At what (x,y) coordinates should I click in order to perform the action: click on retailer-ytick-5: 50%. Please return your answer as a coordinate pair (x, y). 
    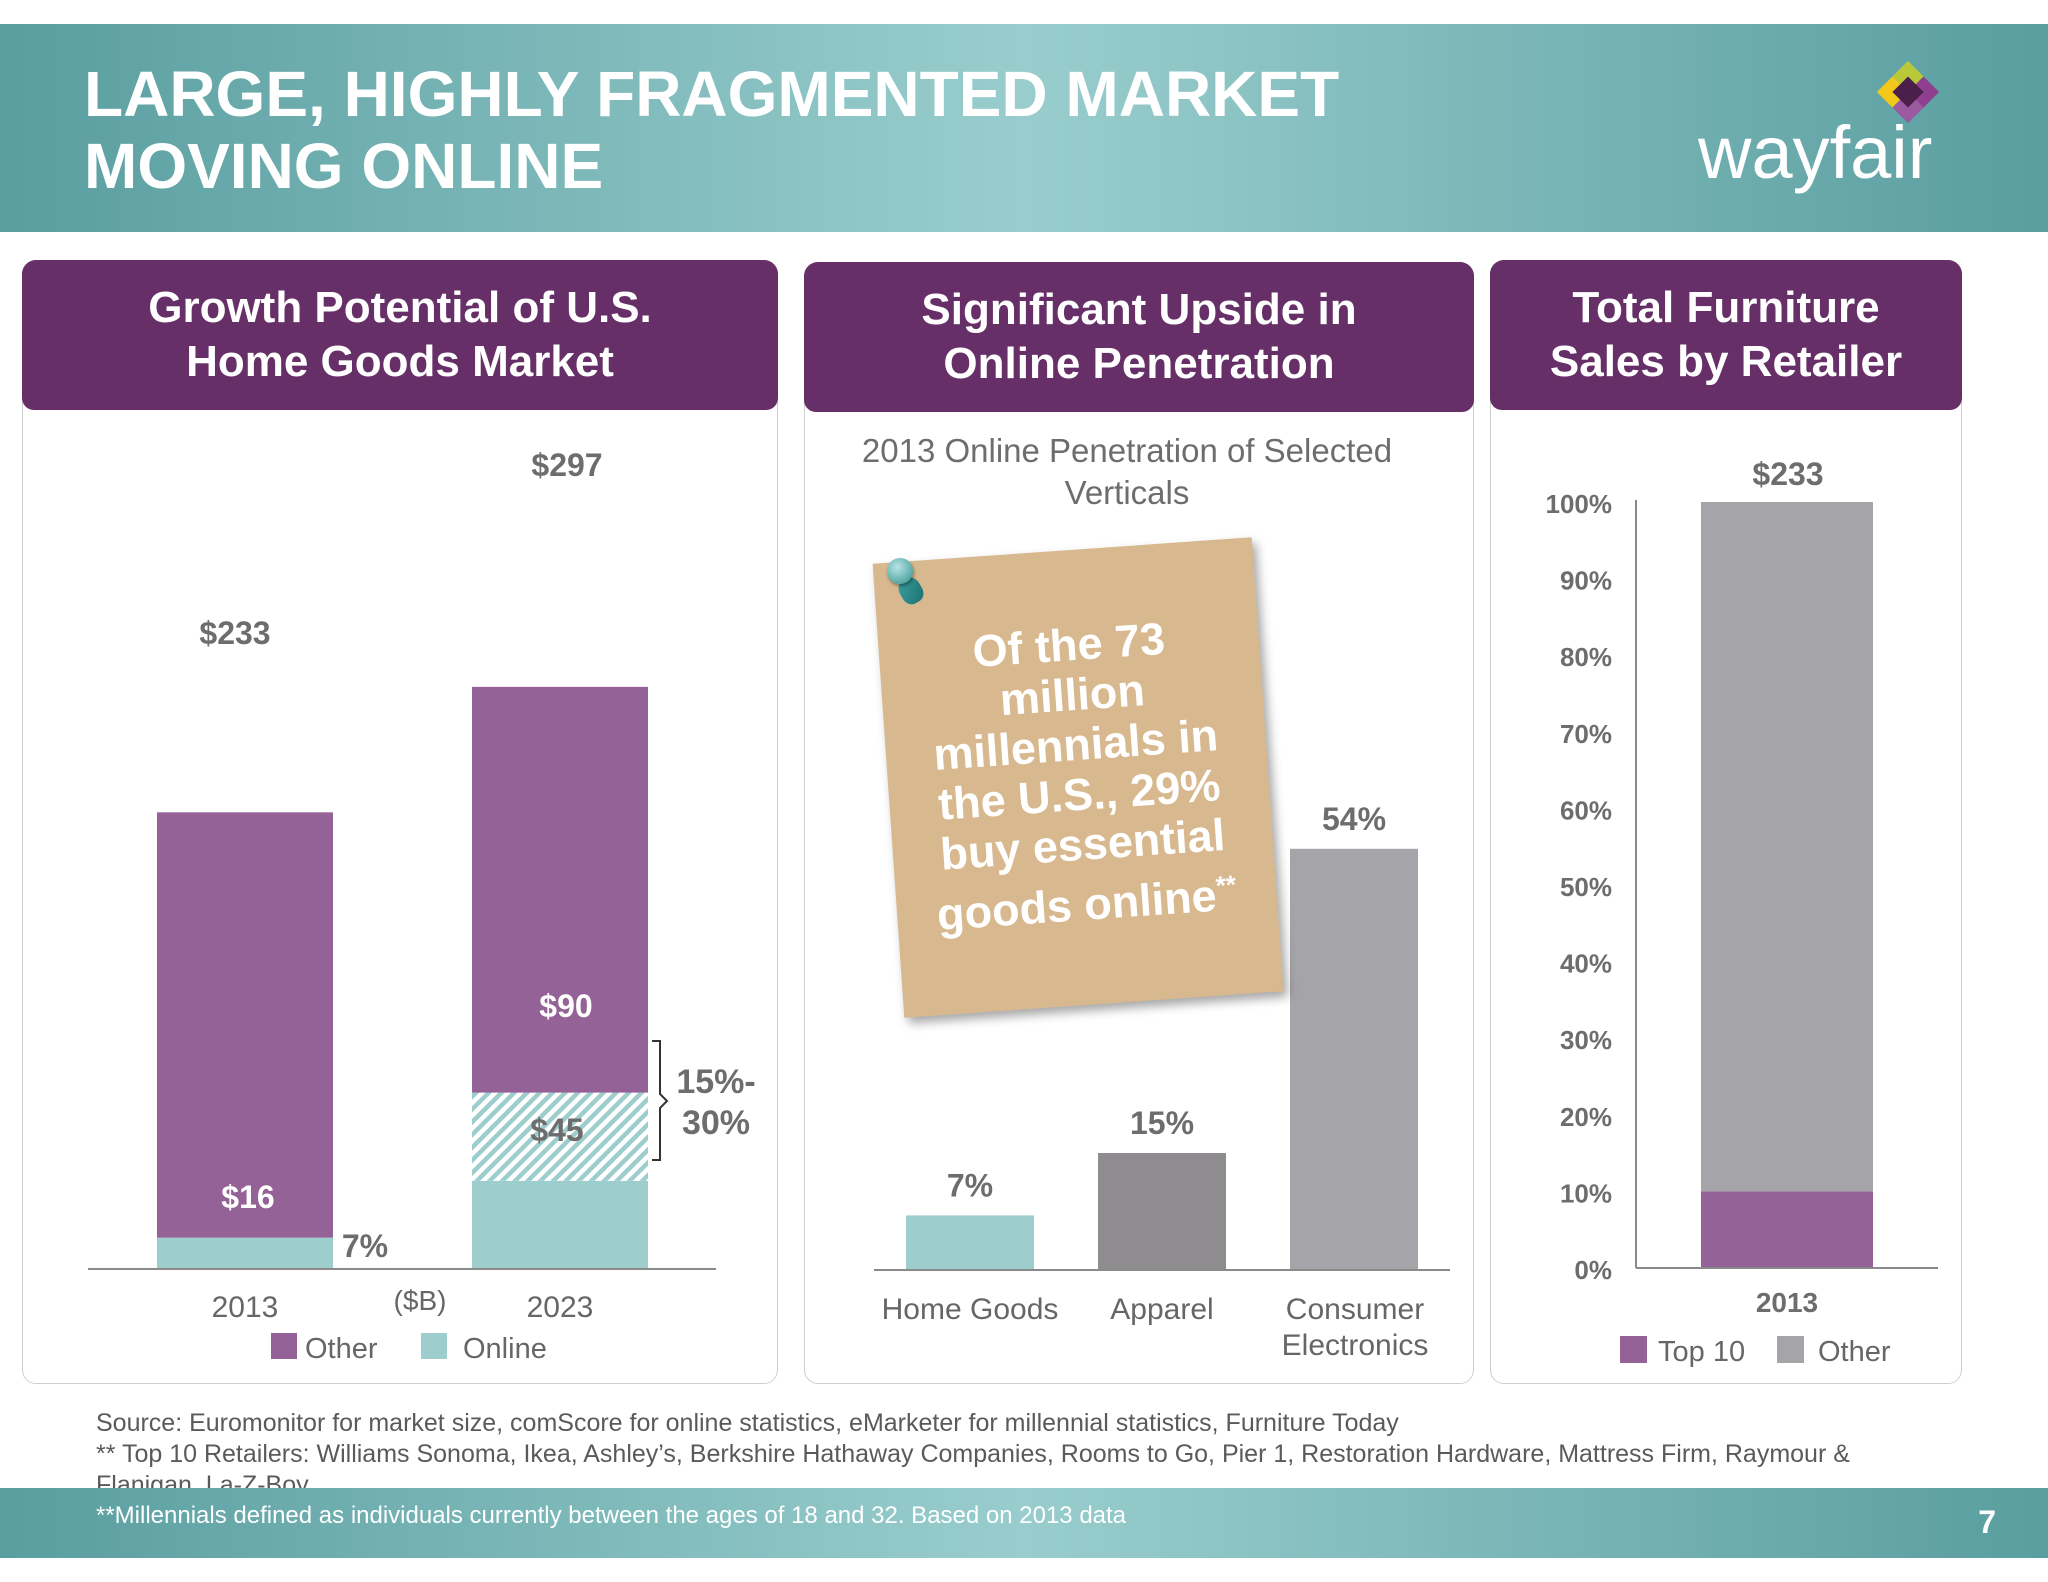
    Looking at the image, I should click on (1586, 887).